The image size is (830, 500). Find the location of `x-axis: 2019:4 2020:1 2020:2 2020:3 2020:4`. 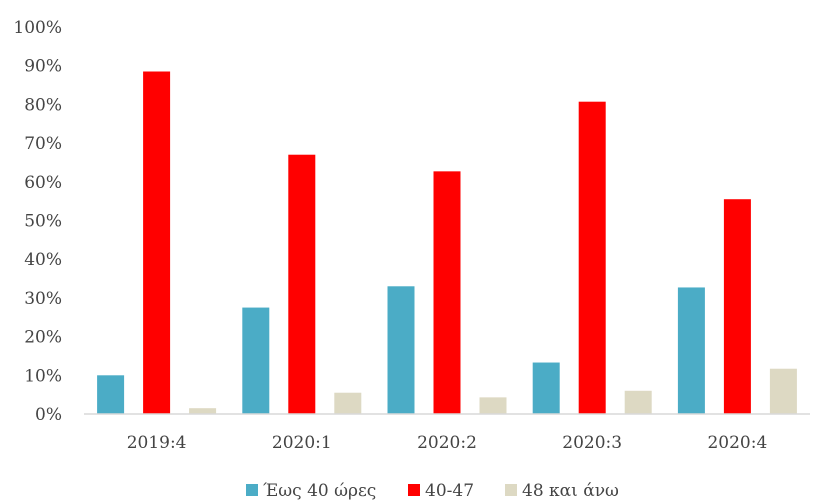

x-axis: 2019:4 2020:1 2020:2 2020:3 2020:4 is located at coordinates (447, 443).